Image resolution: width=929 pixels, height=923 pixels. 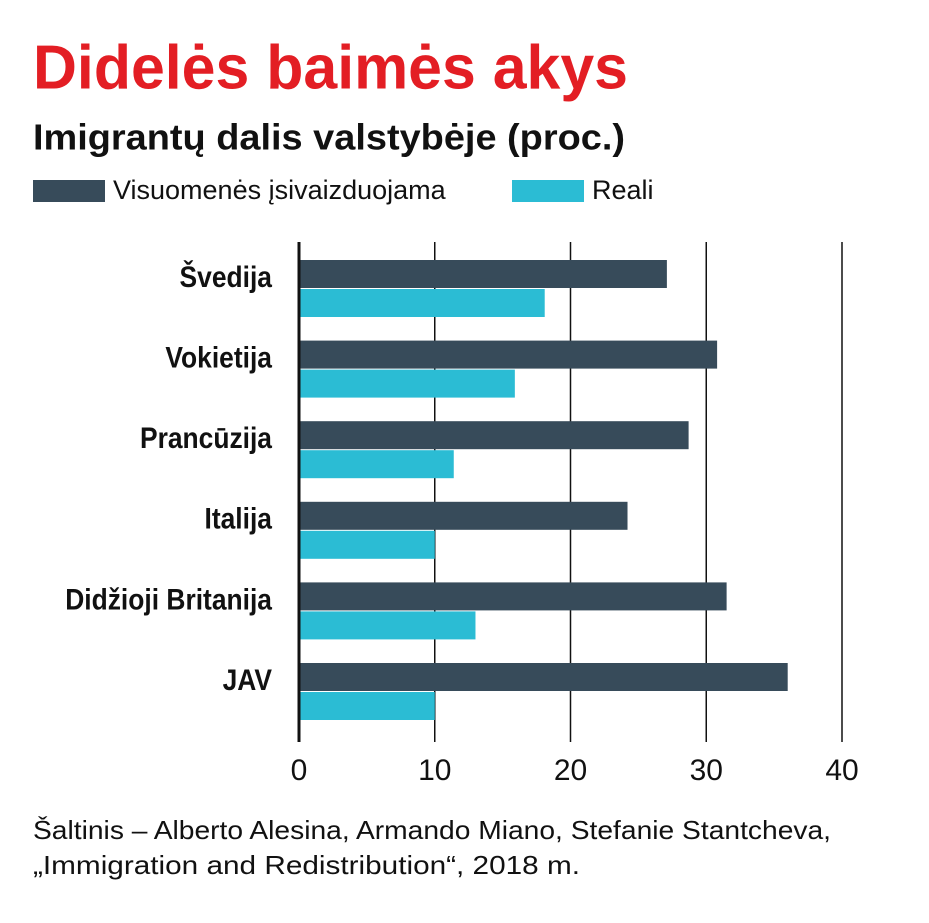 What do you see at coordinates (330, 67) in the screenshot?
I see `chart-title: Didelės baimės akys` at bounding box center [330, 67].